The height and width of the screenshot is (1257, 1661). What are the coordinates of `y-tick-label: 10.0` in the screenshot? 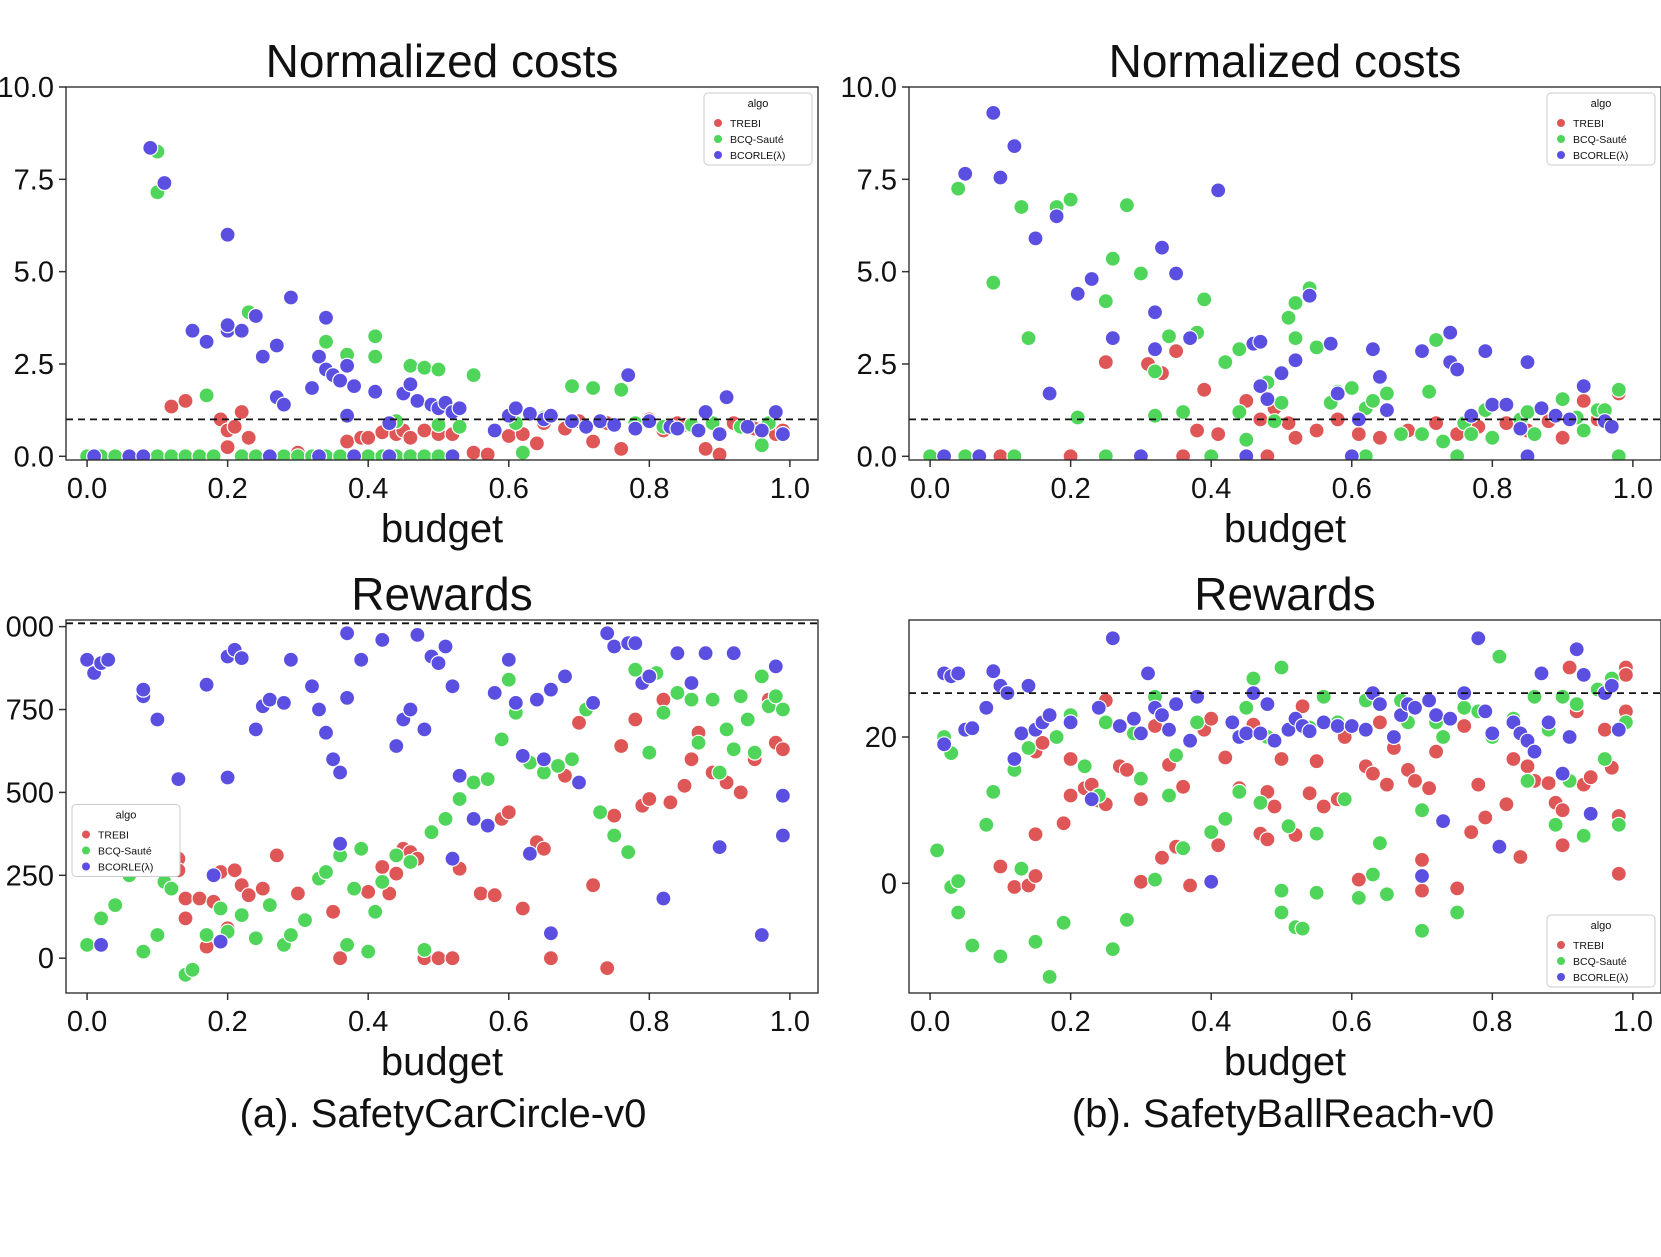 It's located at (869, 88).